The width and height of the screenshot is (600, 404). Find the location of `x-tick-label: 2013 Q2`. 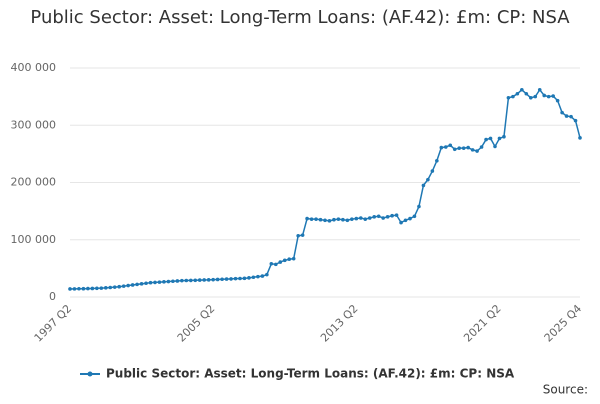

x-tick-label: 2013 Q2 is located at coordinates (339, 323).